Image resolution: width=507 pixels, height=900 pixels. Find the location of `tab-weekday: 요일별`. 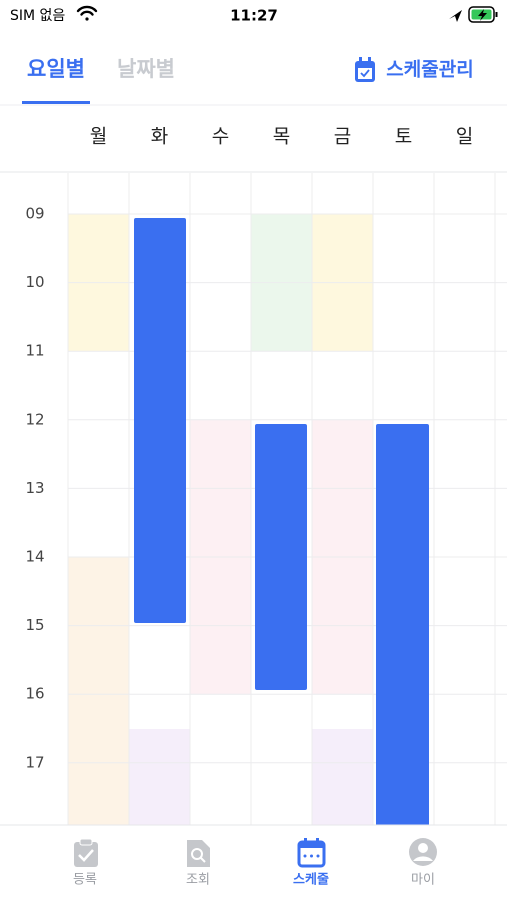

tab-weekday: 요일별 is located at coordinates (56, 69).